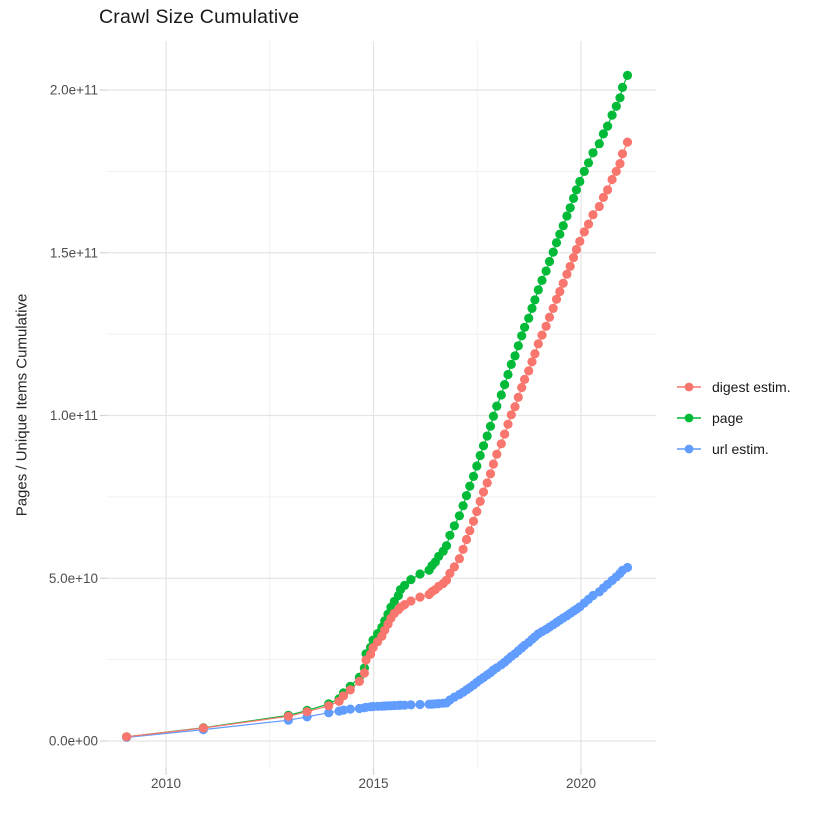 This screenshot has height=827, width=826. Describe the element at coordinates (199, 17) in the screenshot. I see `chart-title: Crawl Size Cumulative` at that location.